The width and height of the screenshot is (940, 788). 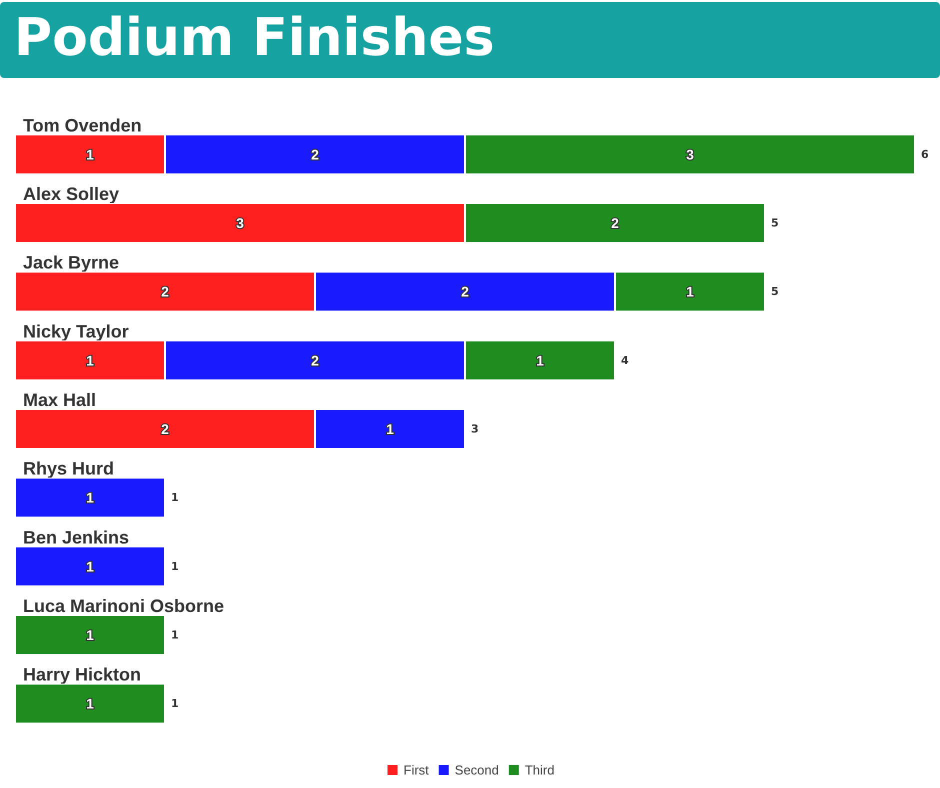 What do you see at coordinates (82, 125) in the screenshot?
I see `y-tick-label: Tom Ovenden` at bounding box center [82, 125].